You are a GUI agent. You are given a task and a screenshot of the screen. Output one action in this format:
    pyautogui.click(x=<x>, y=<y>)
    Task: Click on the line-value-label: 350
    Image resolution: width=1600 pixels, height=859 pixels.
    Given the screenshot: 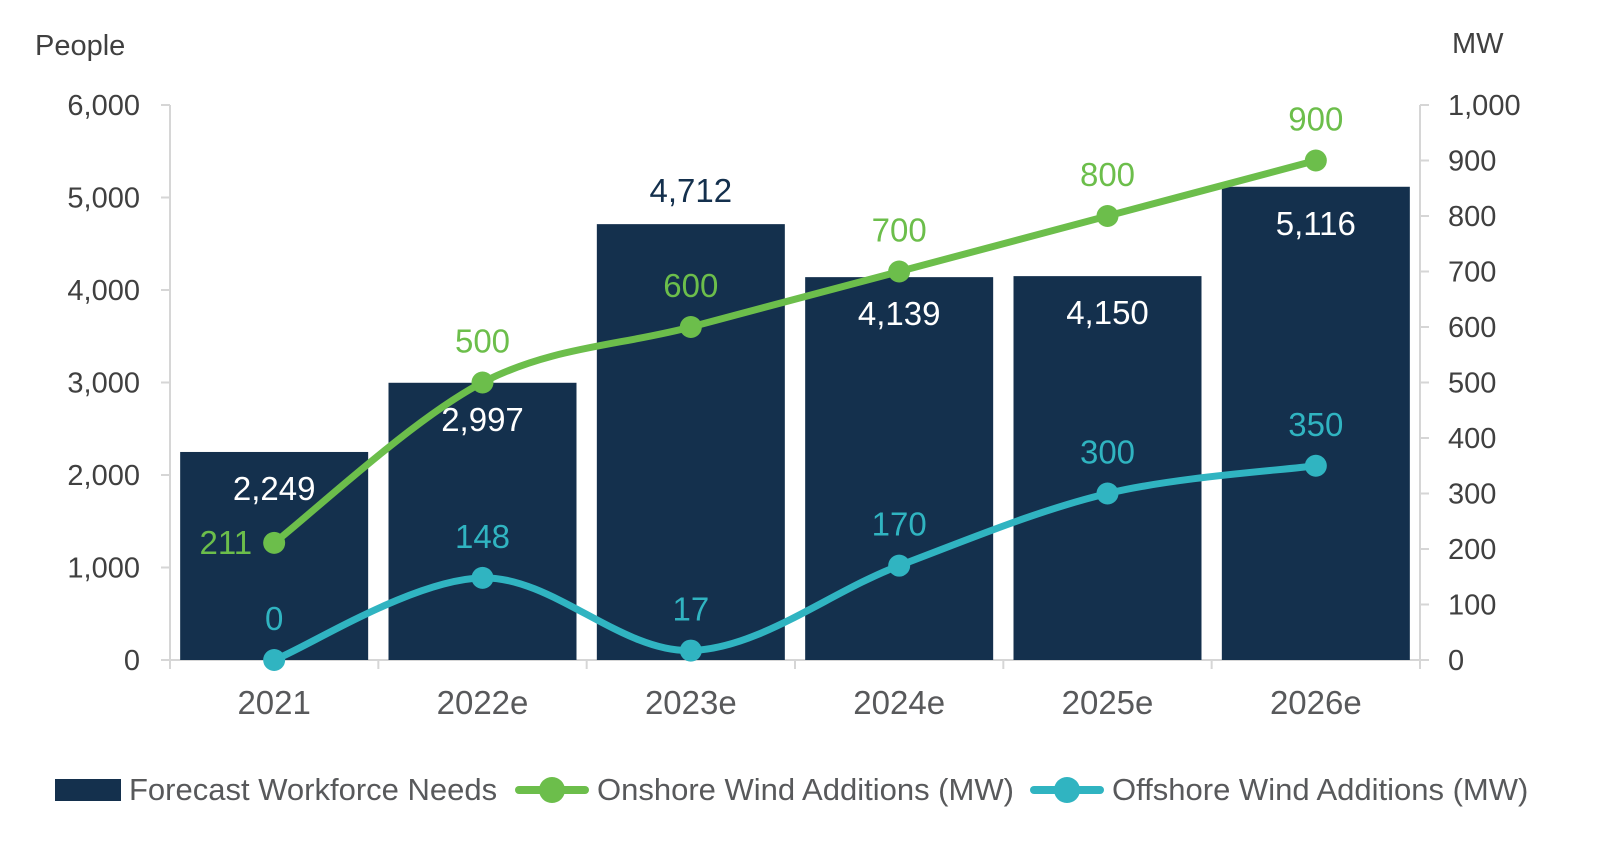 What is the action you would take?
    pyautogui.click(x=1315, y=424)
    